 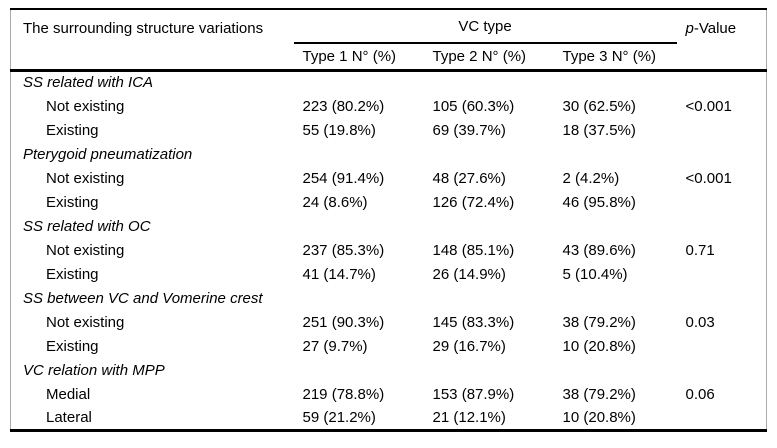 I want to click on table-row: Existing 55 (19.8%) 69 (39.7%) 18 (37.5%), so click(x=389, y=130).